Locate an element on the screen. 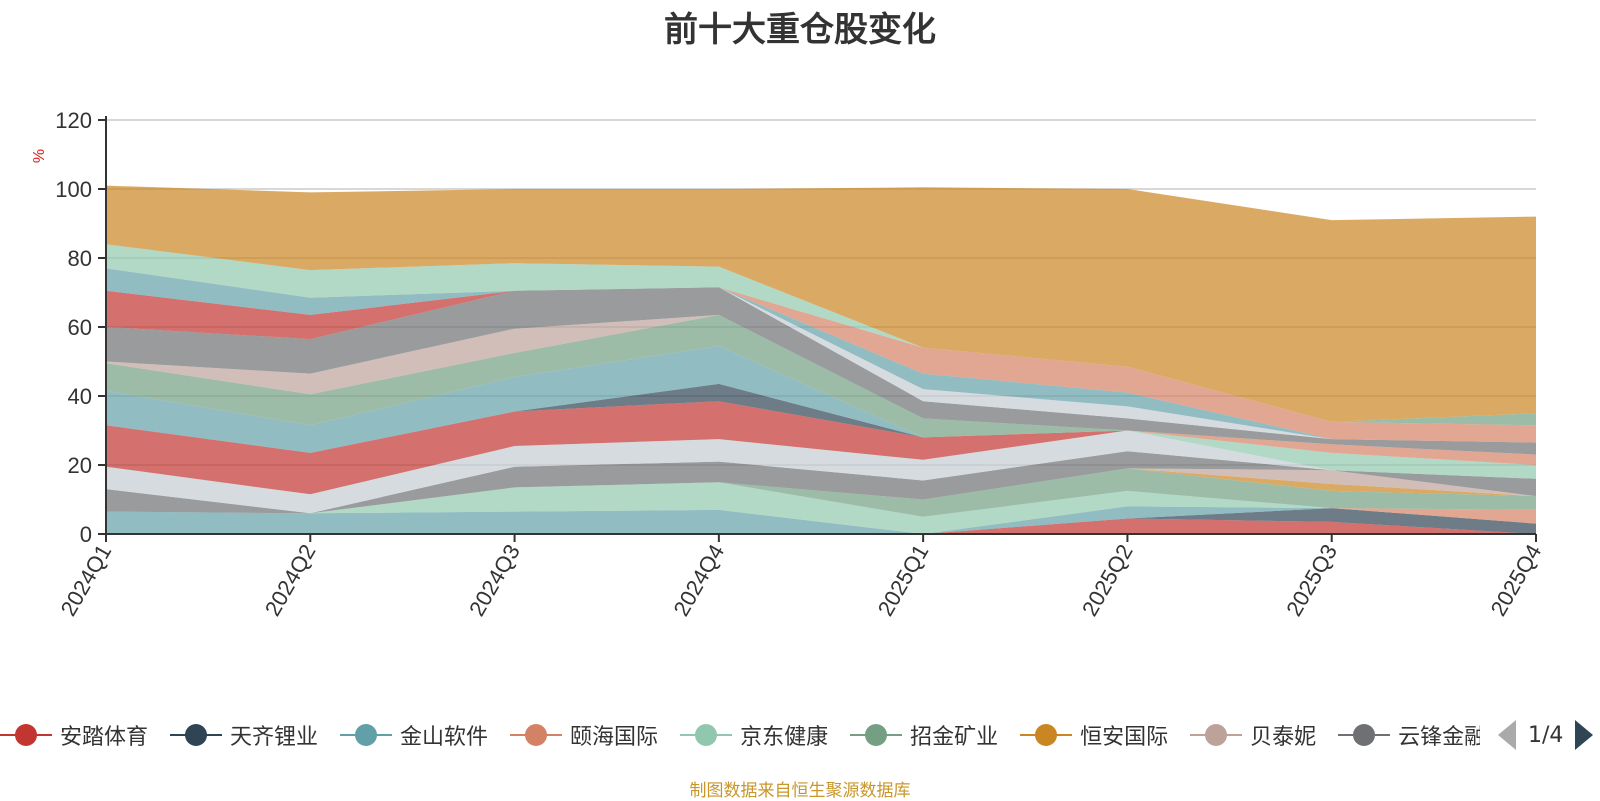  y-axis-label: % is located at coordinates (39, 156).